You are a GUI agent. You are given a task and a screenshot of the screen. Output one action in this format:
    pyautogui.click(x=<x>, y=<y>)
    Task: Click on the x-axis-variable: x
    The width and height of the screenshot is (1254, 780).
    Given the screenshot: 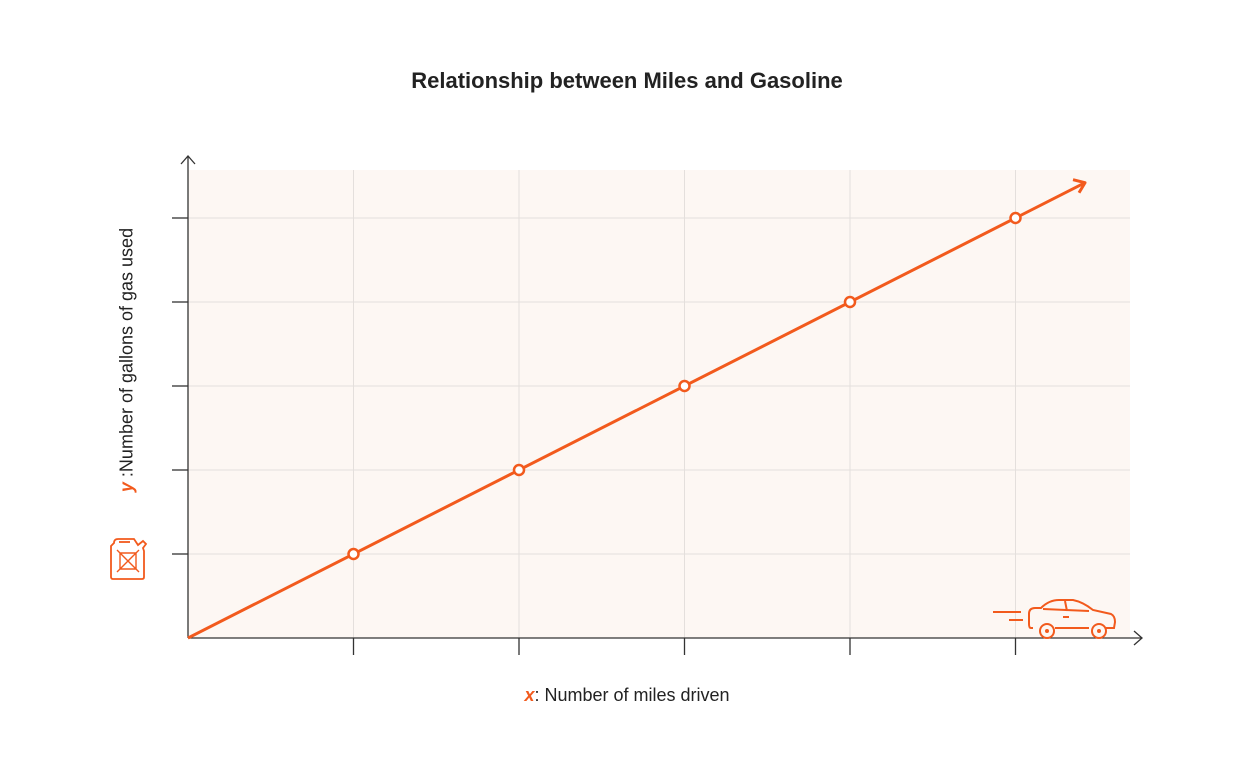 What is the action you would take?
    pyautogui.click(x=529, y=695)
    